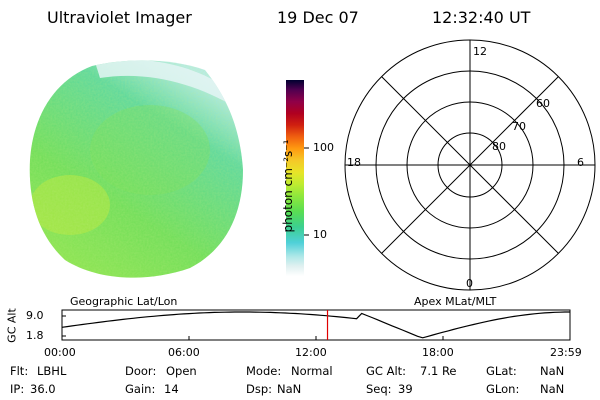  Describe the element at coordinates (552, 389) in the screenshot. I see `glon-value: NaN` at that location.